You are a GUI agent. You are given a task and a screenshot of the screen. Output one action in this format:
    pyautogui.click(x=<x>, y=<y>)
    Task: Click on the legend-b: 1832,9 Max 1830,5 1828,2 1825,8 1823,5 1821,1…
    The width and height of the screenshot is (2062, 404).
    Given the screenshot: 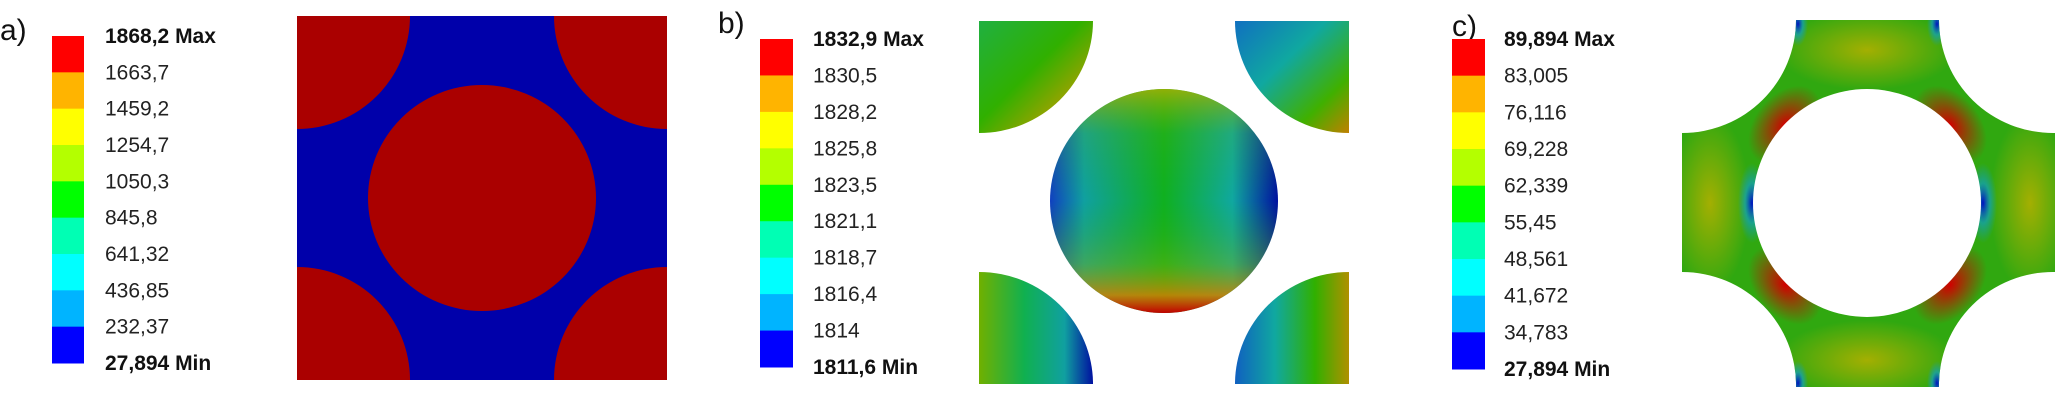 What is the action you would take?
    pyautogui.click(x=842, y=203)
    